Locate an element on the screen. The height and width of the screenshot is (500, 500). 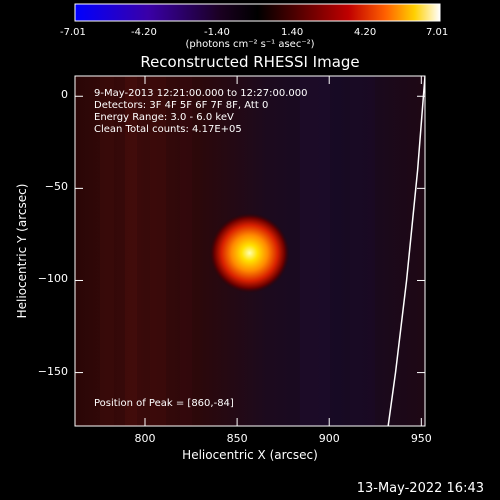
annotation-detectors: Detectors: 3F 4F 5F 6F 7F 8F, Att 0 is located at coordinates (181, 105).